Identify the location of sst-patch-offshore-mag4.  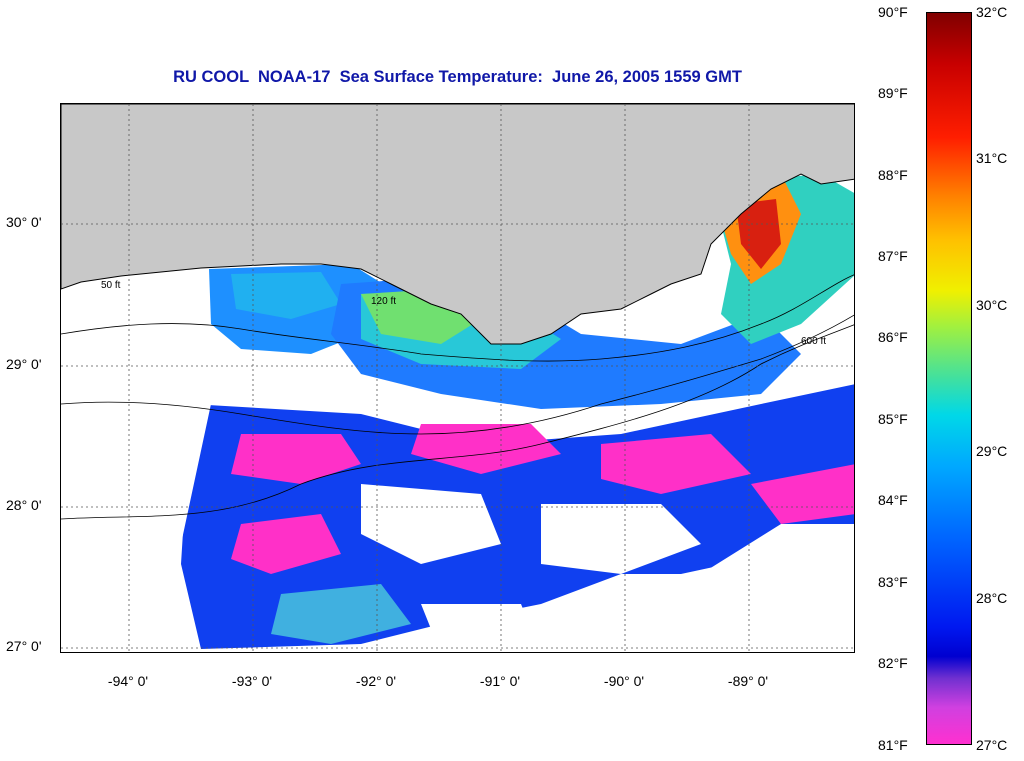
(286, 544).